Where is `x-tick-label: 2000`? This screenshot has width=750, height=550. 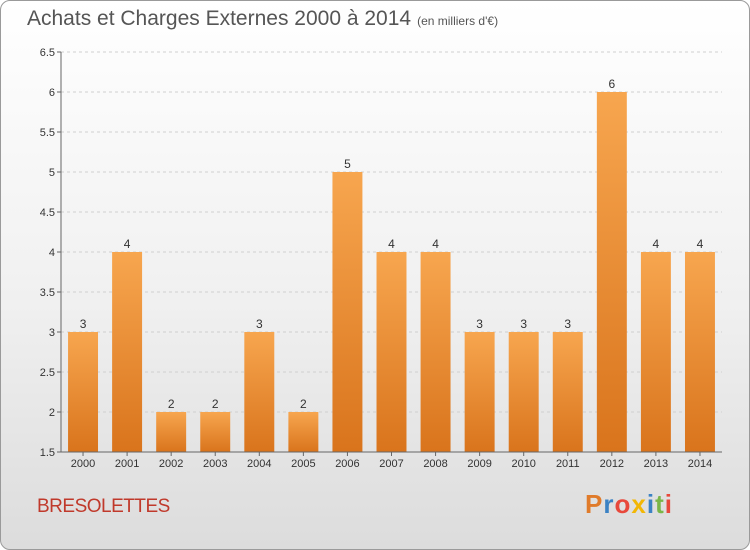 x-tick-label: 2000 is located at coordinates (83, 464).